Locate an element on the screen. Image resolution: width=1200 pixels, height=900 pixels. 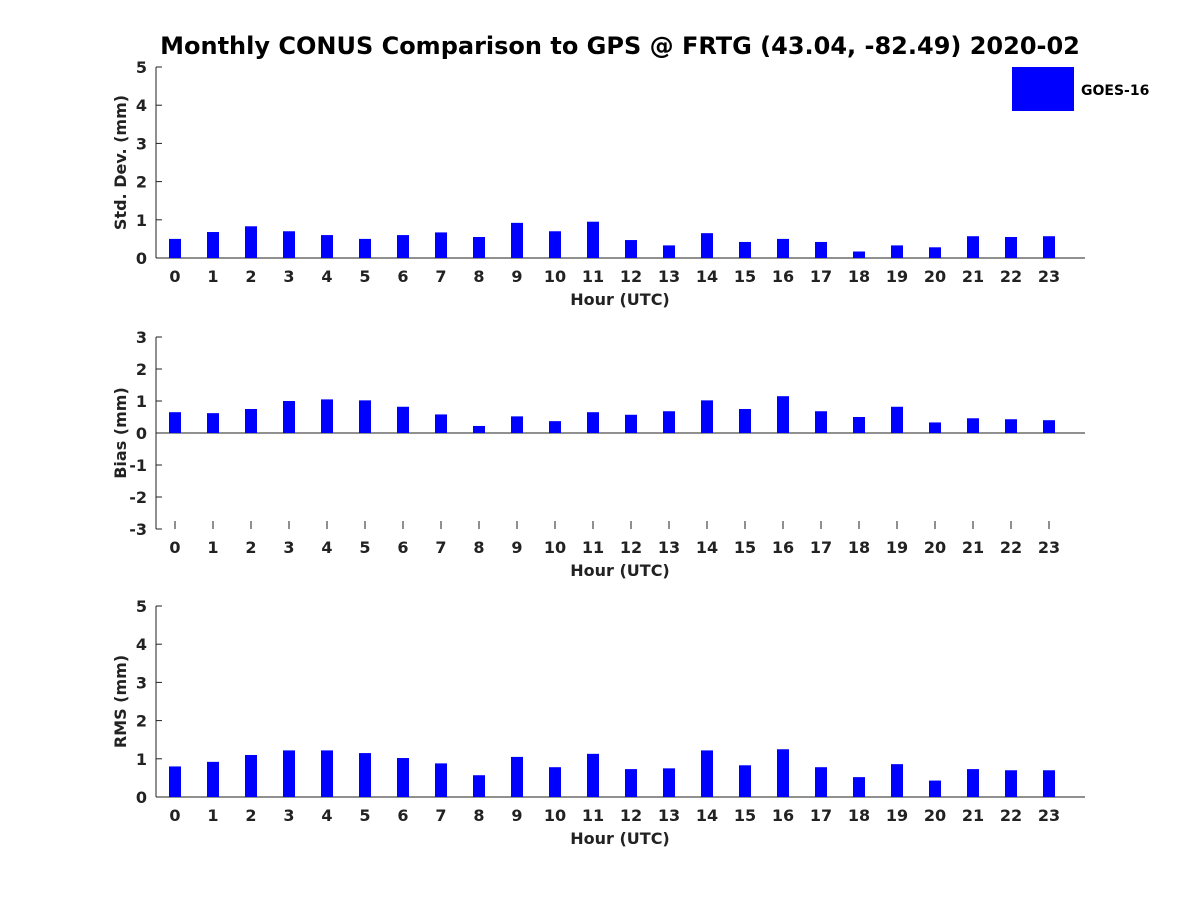
rms-y-tick-label: 0 is located at coordinates (141, 797).